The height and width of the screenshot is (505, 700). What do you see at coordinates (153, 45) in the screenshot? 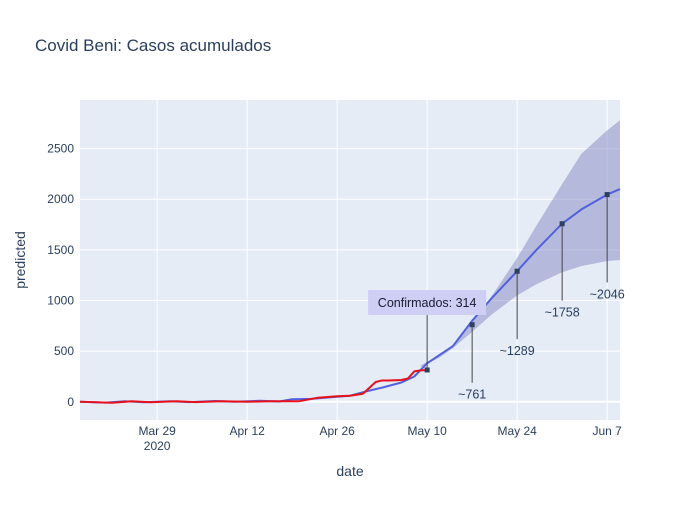
I see `chart-title: Covid Beni: Casos acumulados` at bounding box center [153, 45].